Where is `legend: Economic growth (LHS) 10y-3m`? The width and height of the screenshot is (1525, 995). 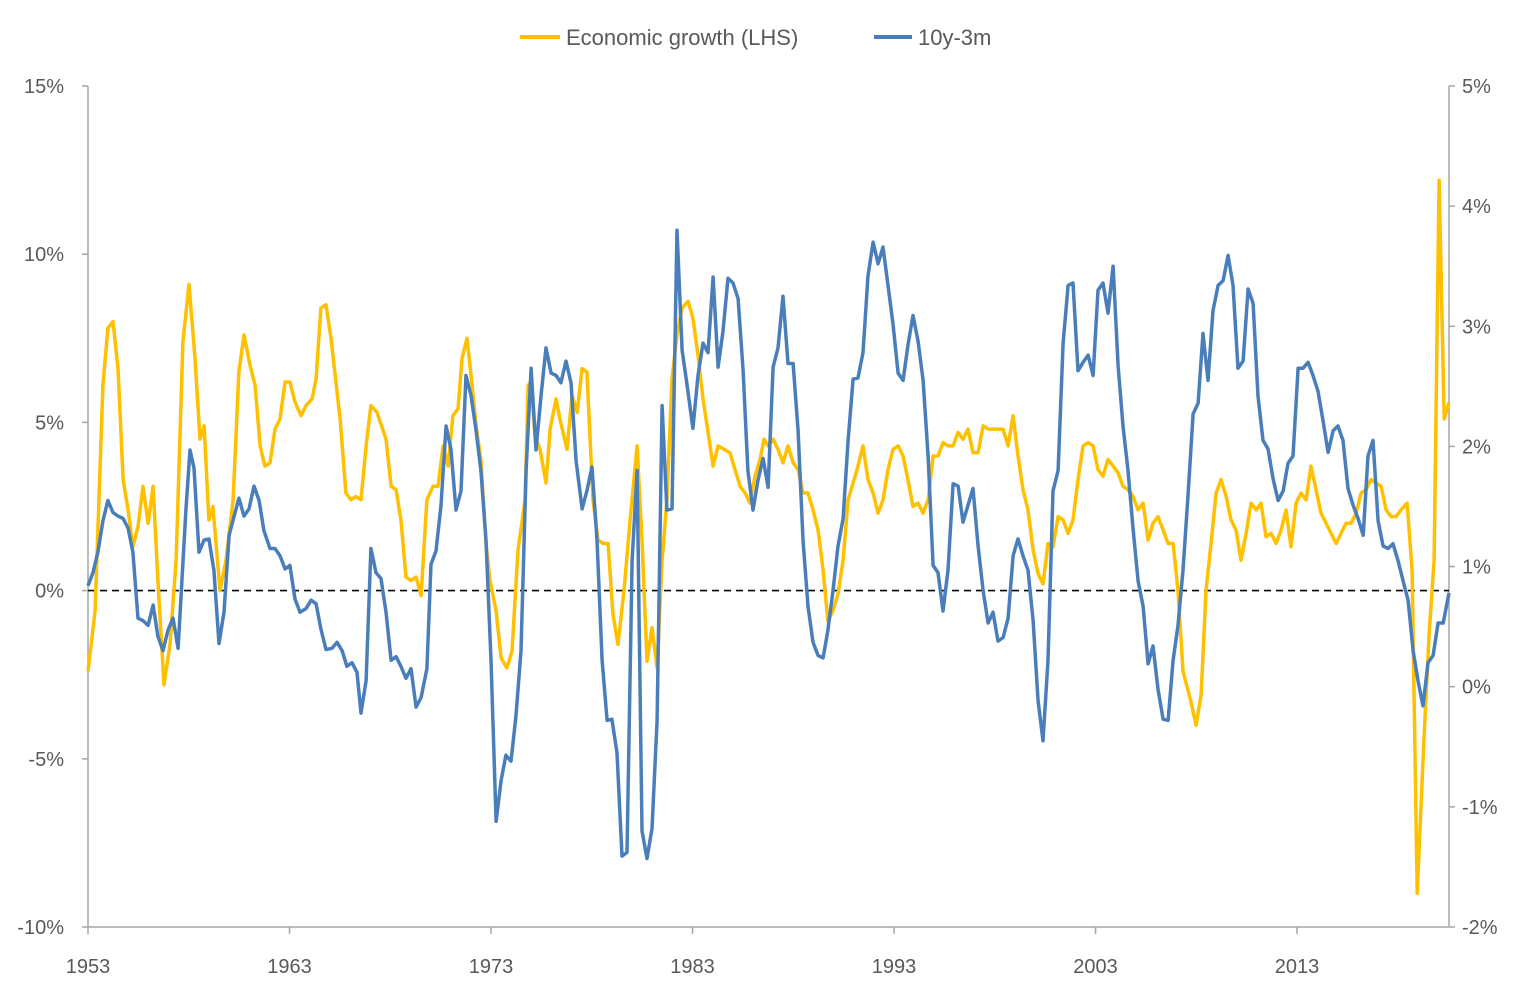
legend: Economic growth (LHS) 10y-3m is located at coordinates (755, 37).